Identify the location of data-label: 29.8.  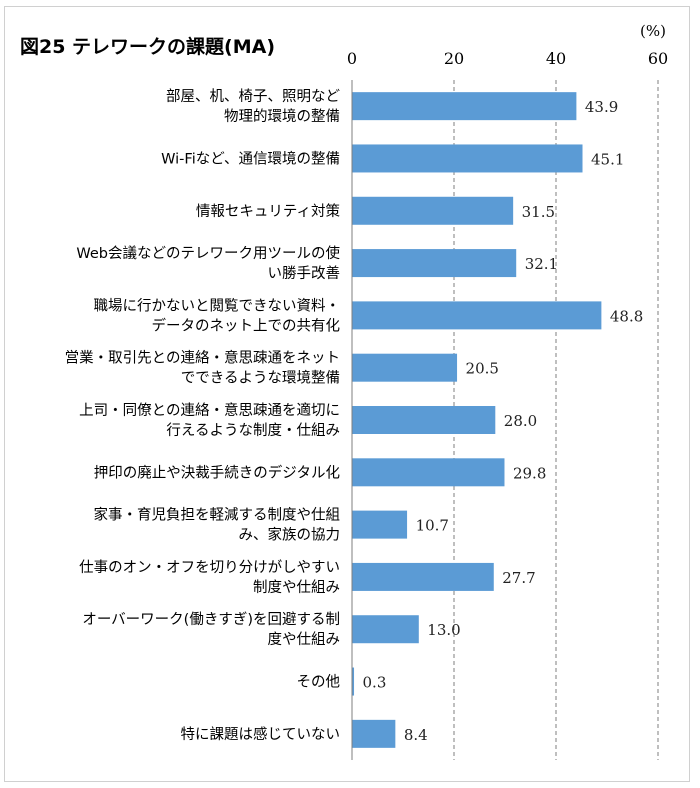
(529, 473).